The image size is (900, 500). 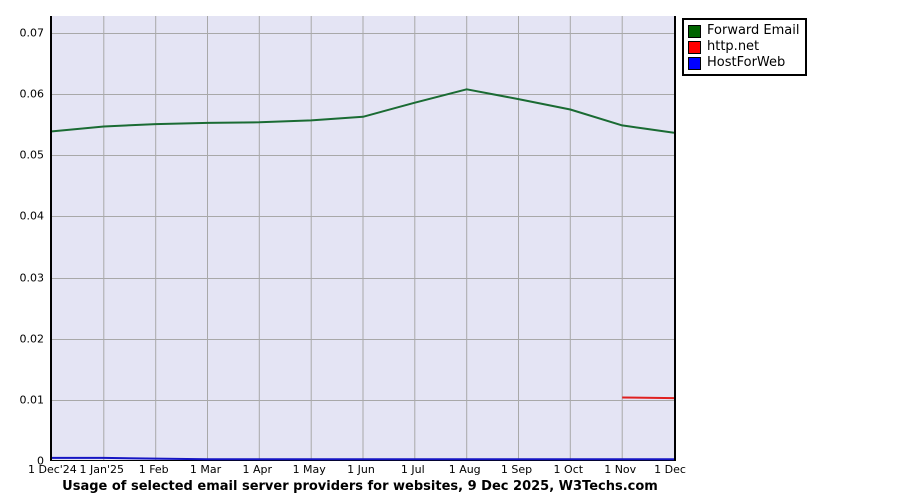 I want to click on x-tick-label: 1 Feb, so click(x=153, y=469).